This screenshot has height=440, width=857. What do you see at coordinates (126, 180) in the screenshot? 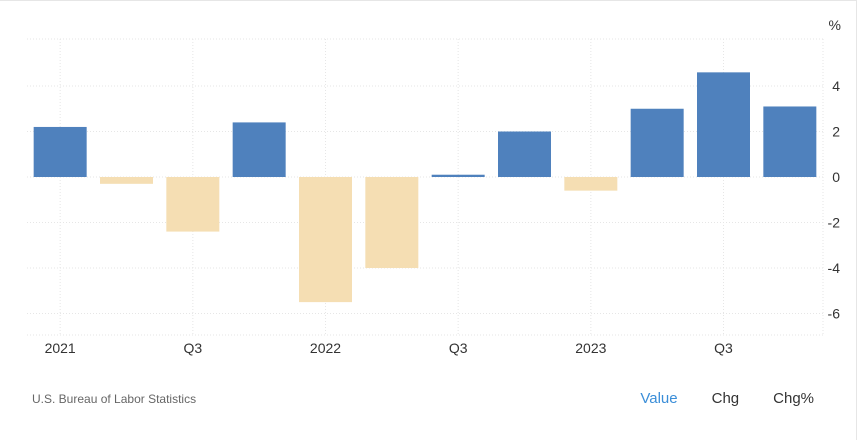
I see `bar-2021-q2` at bounding box center [126, 180].